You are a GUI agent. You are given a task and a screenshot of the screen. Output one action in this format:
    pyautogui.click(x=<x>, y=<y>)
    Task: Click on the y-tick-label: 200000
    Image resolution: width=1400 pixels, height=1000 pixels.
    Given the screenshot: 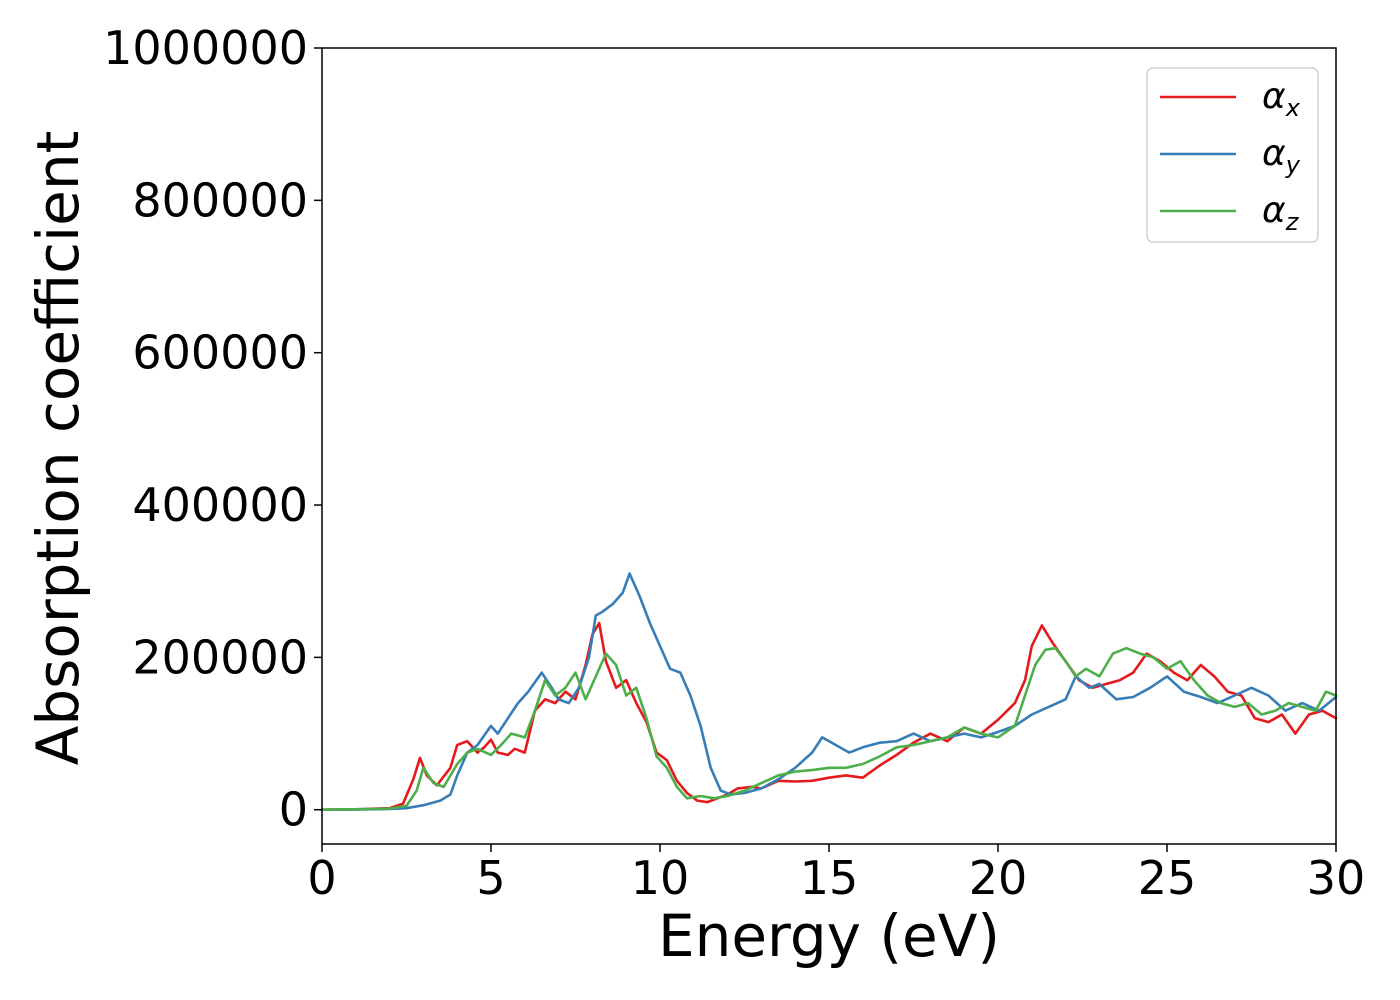 What is the action you would take?
    pyautogui.click(x=220, y=657)
    